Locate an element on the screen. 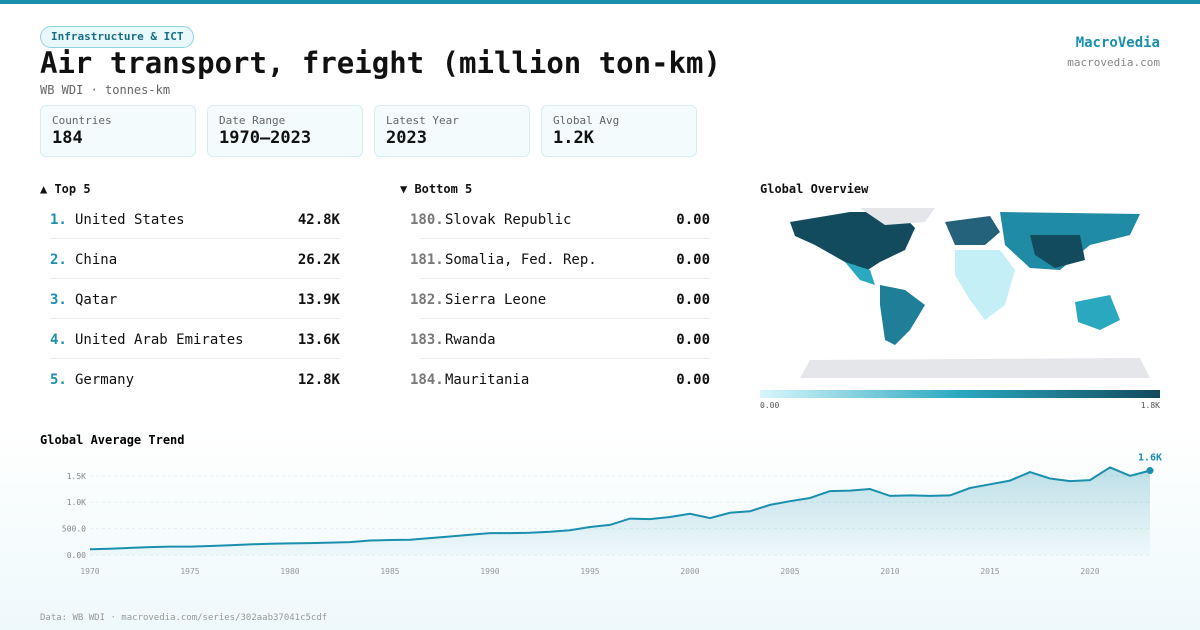 Image resolution: width=1200 pixels, height=630 pixels. rank: 4. is located at coordinates (58, 340).